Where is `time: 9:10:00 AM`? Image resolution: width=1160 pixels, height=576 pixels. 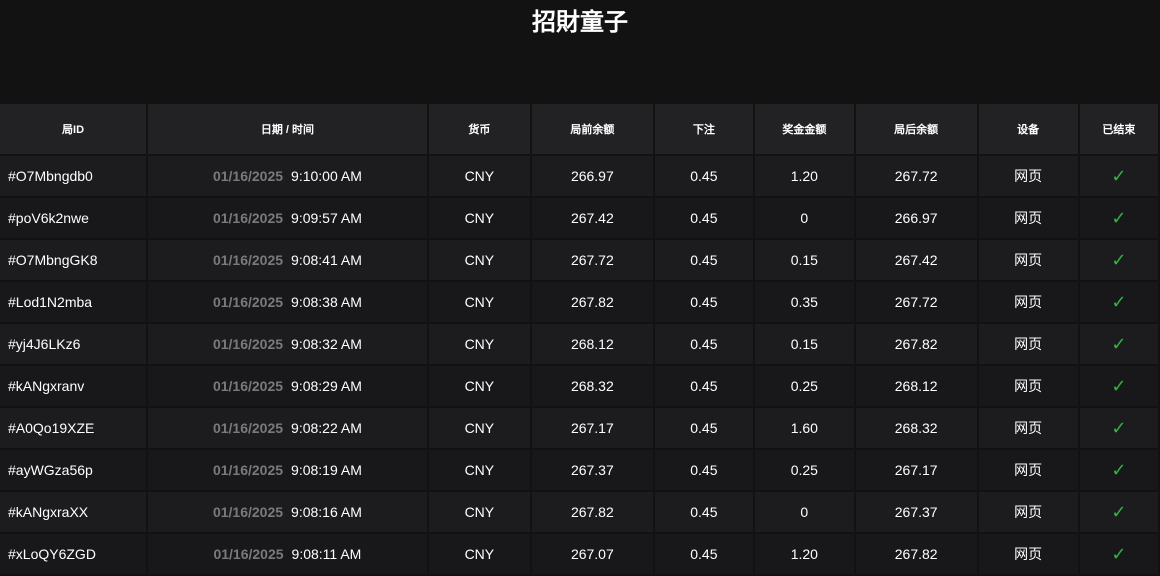
time: 9:10:00 AM is located at coordinates (326, 176).